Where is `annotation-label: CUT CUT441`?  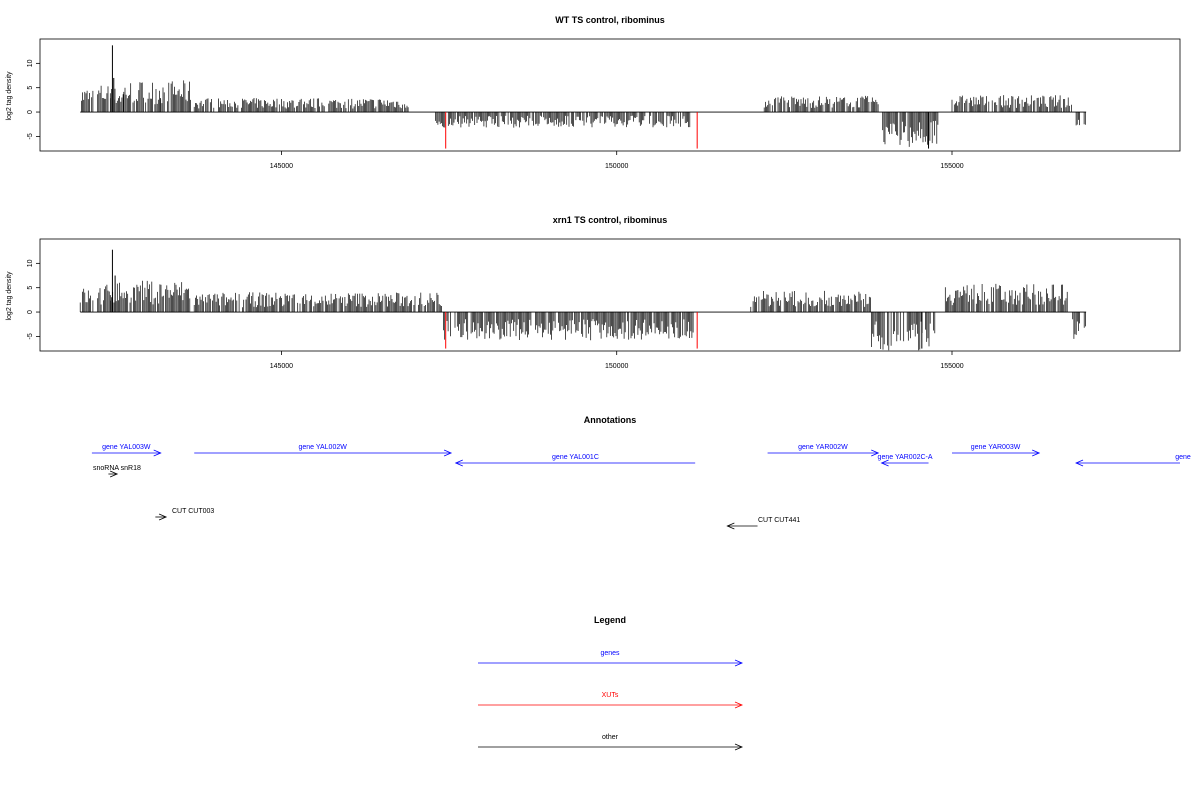
annotation-label: CUT CUT441 is located at coordinates (779, 520).